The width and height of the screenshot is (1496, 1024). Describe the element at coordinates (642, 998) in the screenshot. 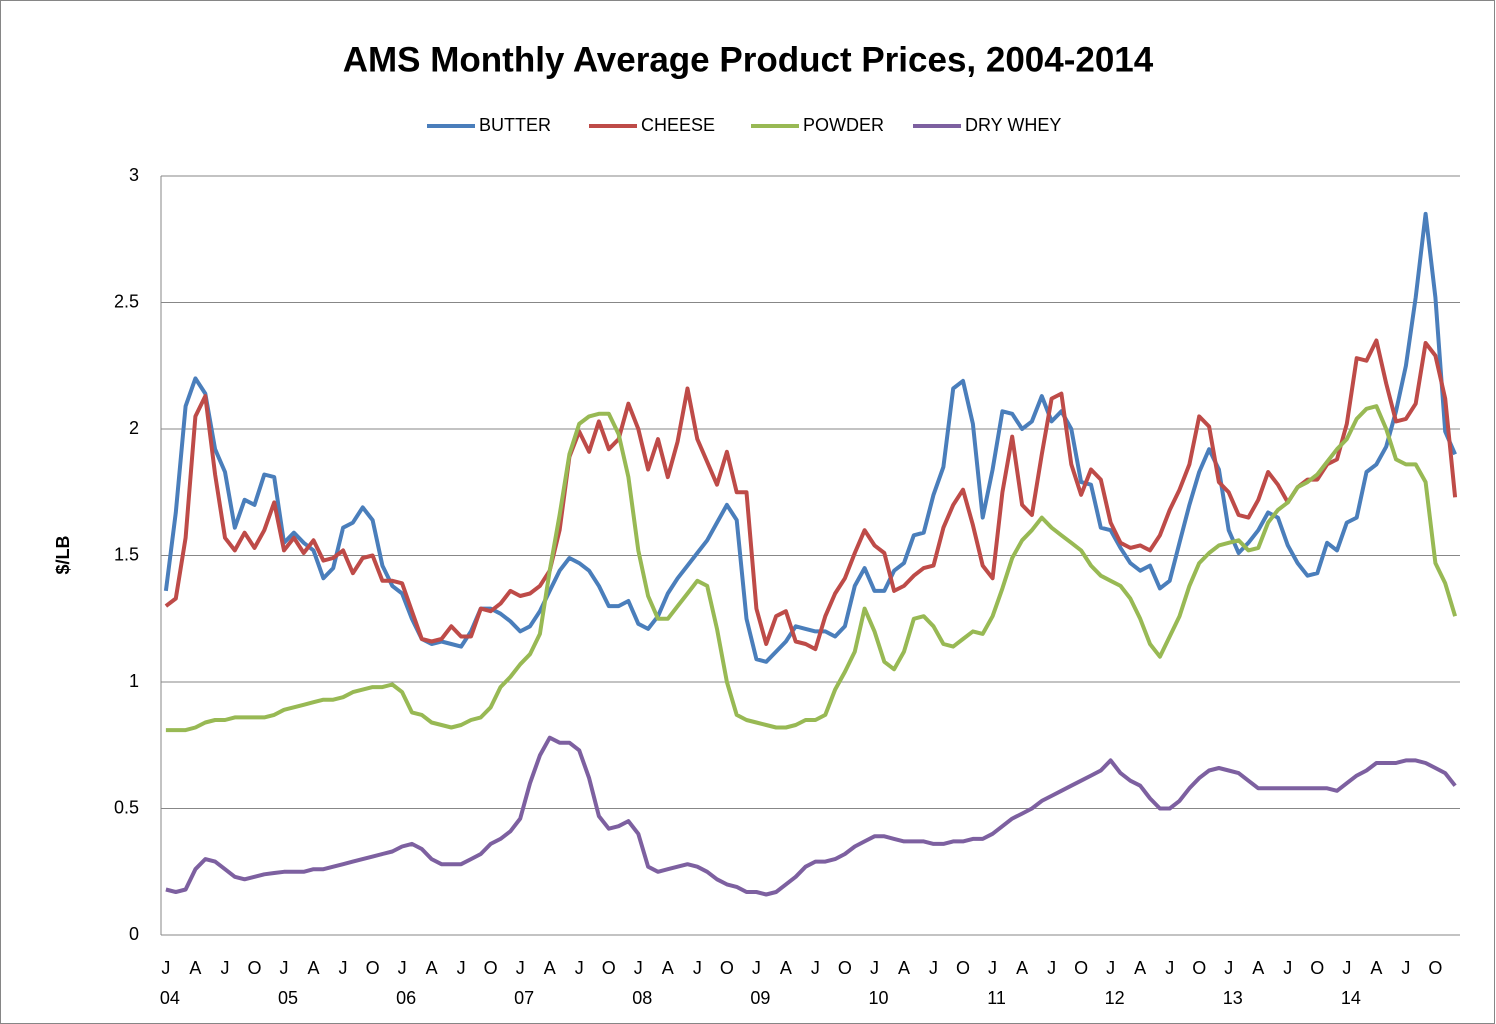

I see `year-label: 08` at that location.